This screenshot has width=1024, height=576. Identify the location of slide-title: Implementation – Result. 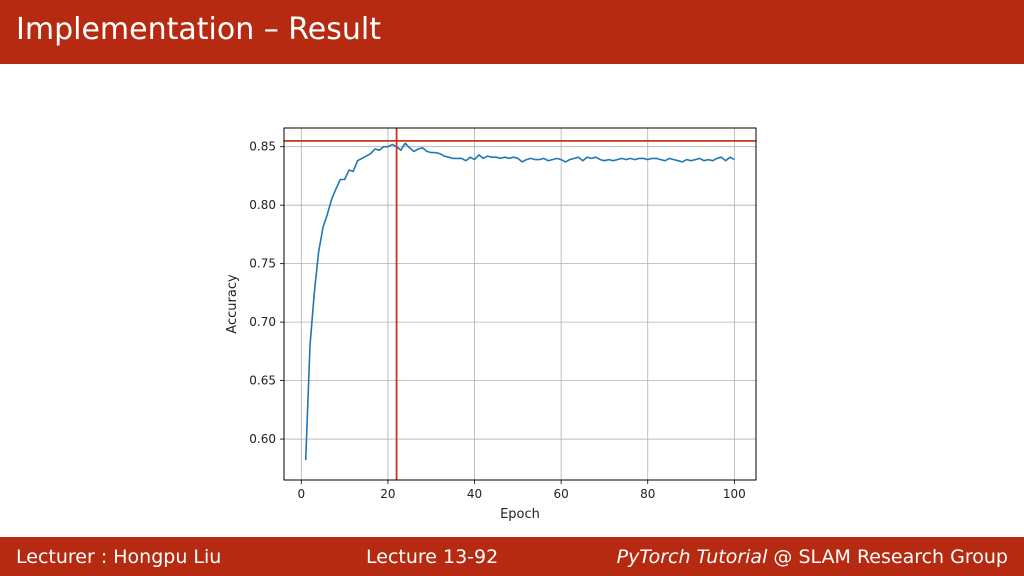
(198, 29).